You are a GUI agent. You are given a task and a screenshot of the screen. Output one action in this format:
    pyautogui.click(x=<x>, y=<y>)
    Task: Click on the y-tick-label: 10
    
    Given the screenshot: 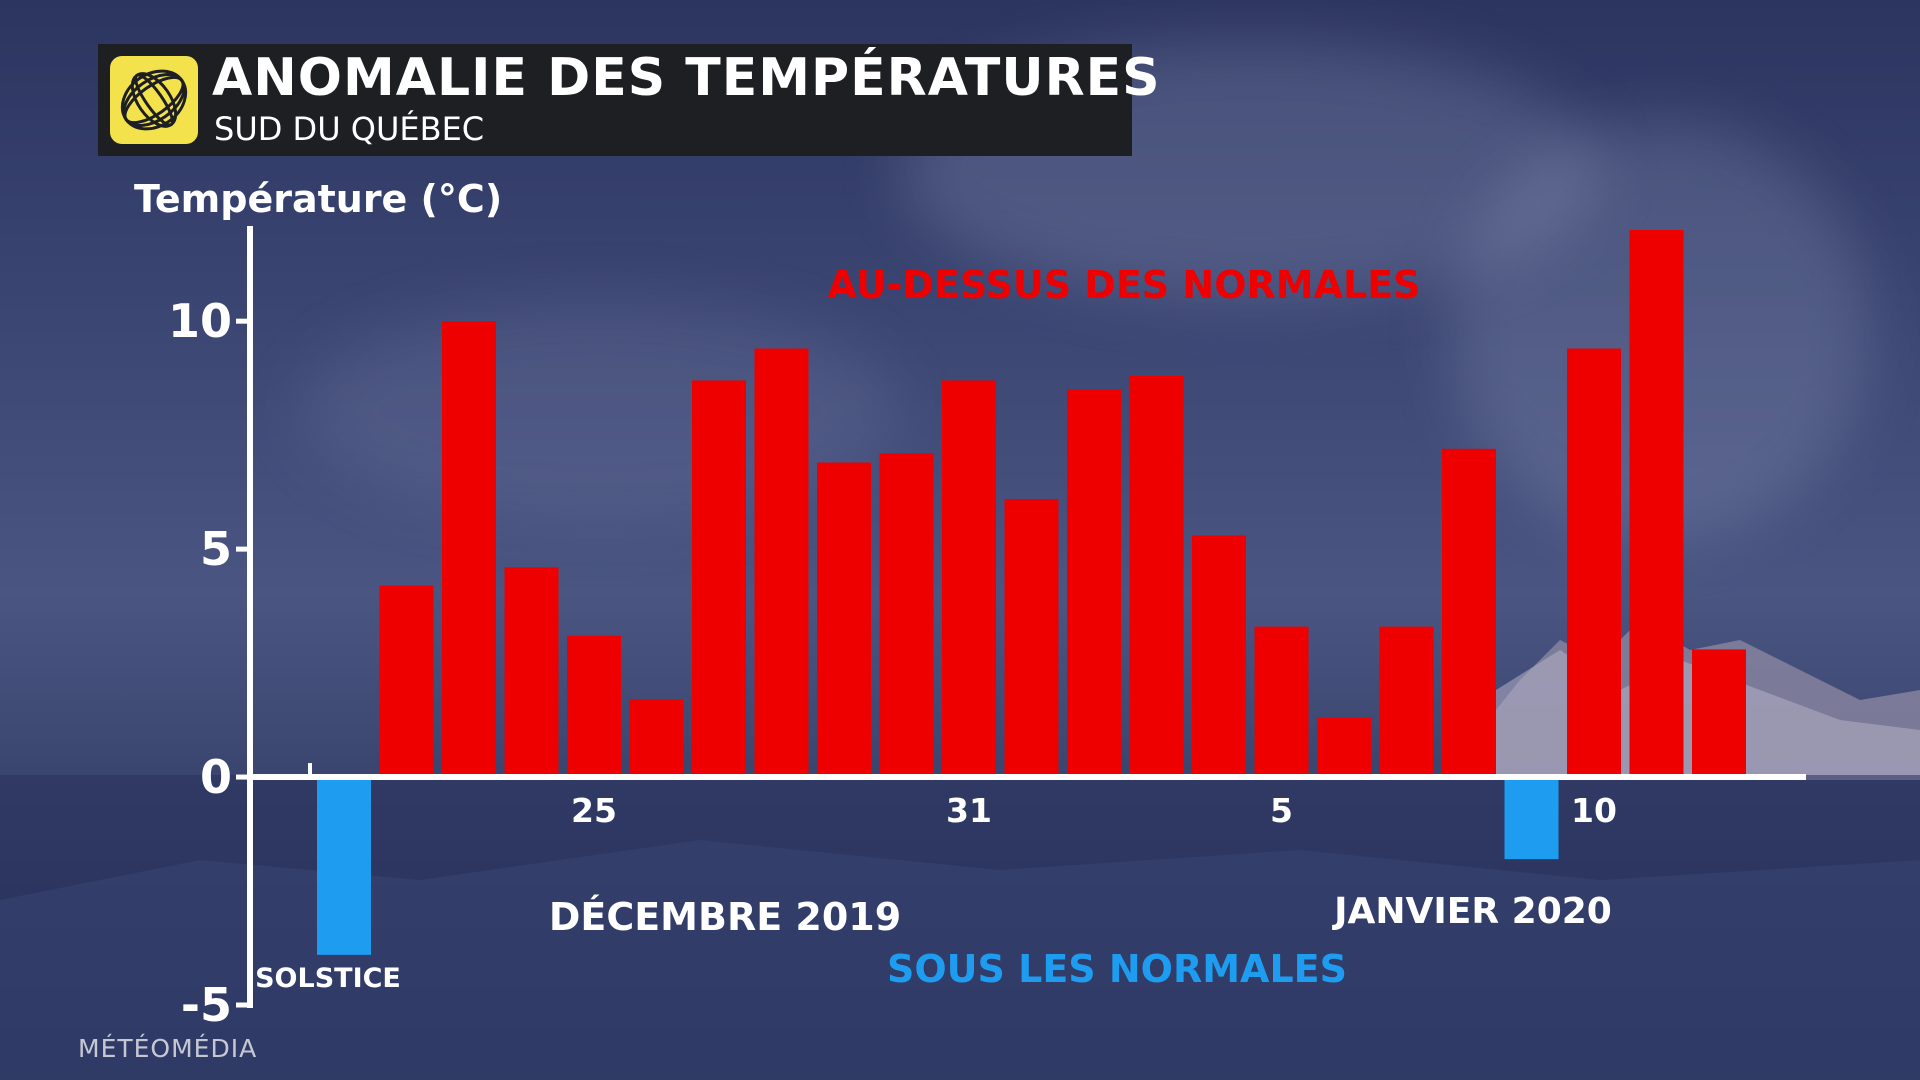 What is the action you would take?
    pyautogui.click(x=200, y=321)
    